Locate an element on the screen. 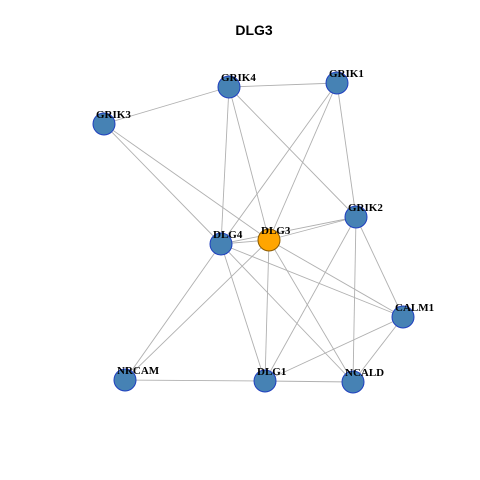 The image size is (480, 480). diagram-title: DLG3 is located at coordinates (254, 30).